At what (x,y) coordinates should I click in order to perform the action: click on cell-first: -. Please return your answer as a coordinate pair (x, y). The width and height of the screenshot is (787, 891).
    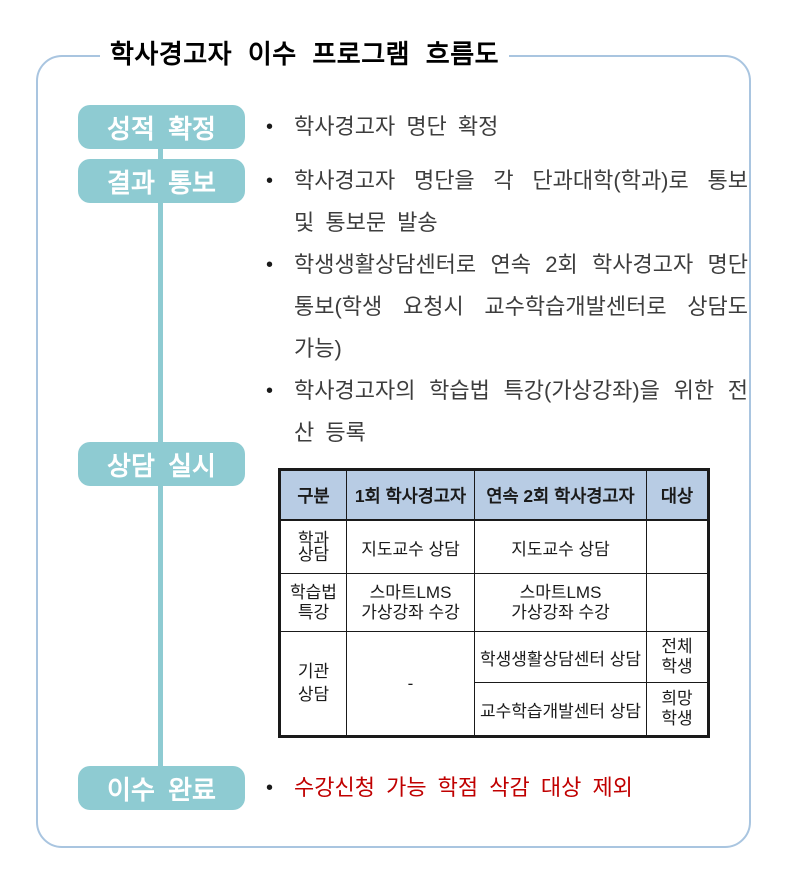
    Looking at the image, I should click on (410, 684).